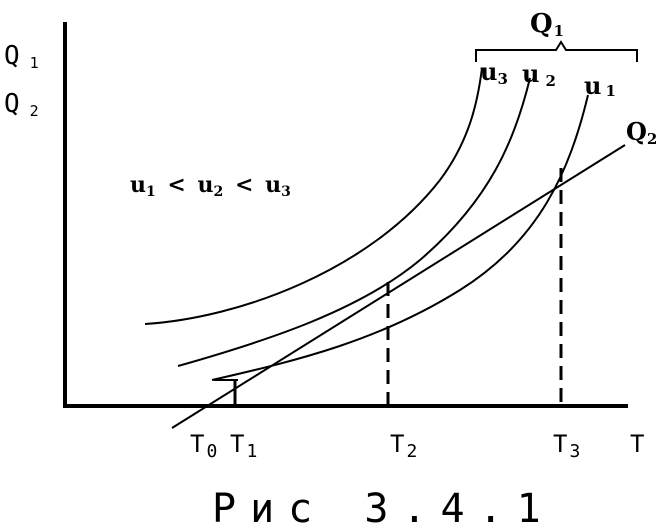 This screenshot has width=662, height=527. Describe the element at coordinates (210, 187) in the screenshot. I see `relation-text: u1 < u2 < u3` at that location.